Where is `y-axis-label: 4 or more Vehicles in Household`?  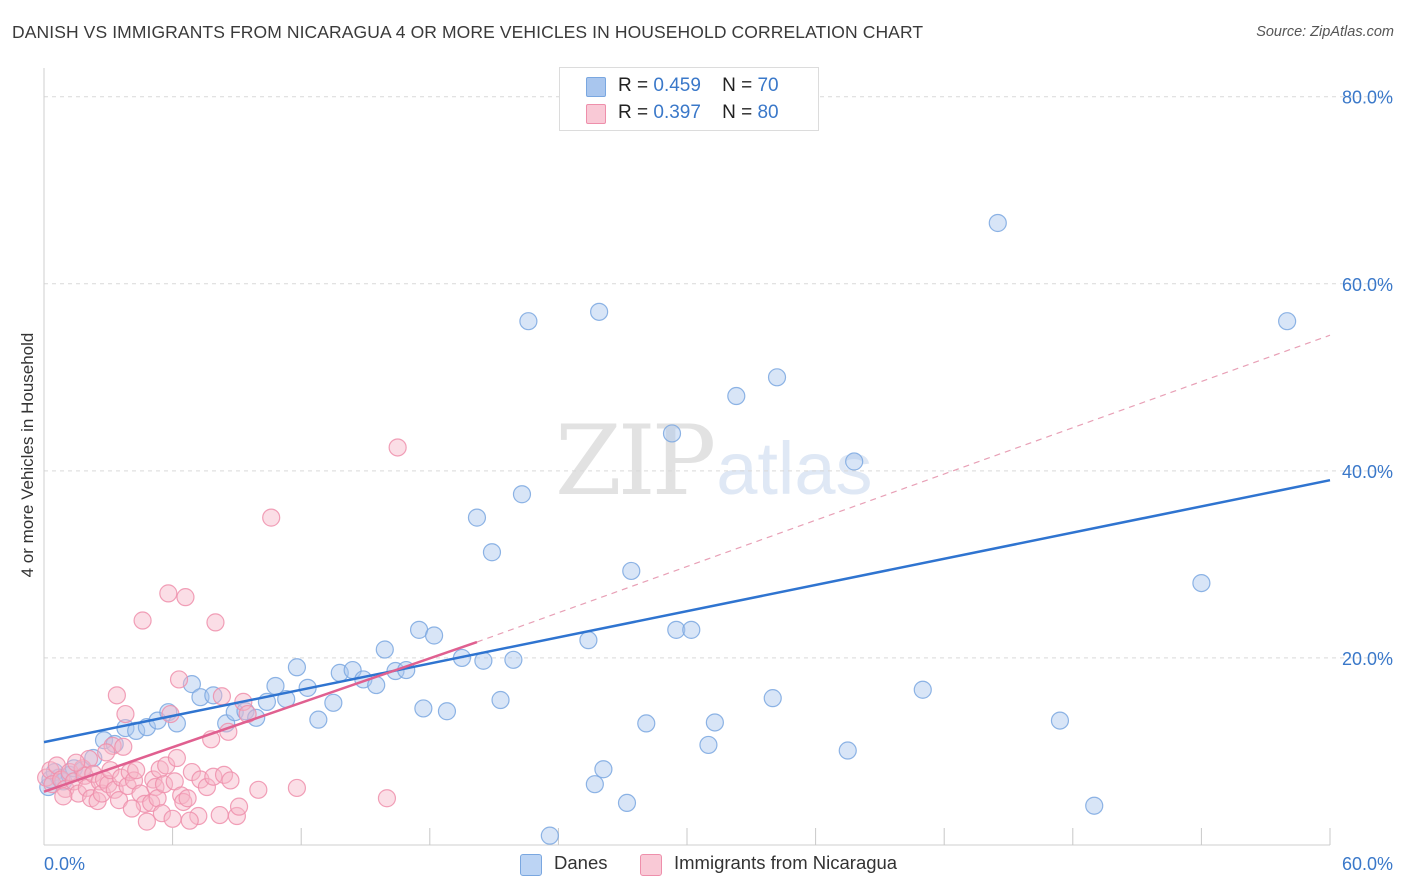
y-axis-label: 4 or more Vehicles in Household is located at coordinates (27, 455).